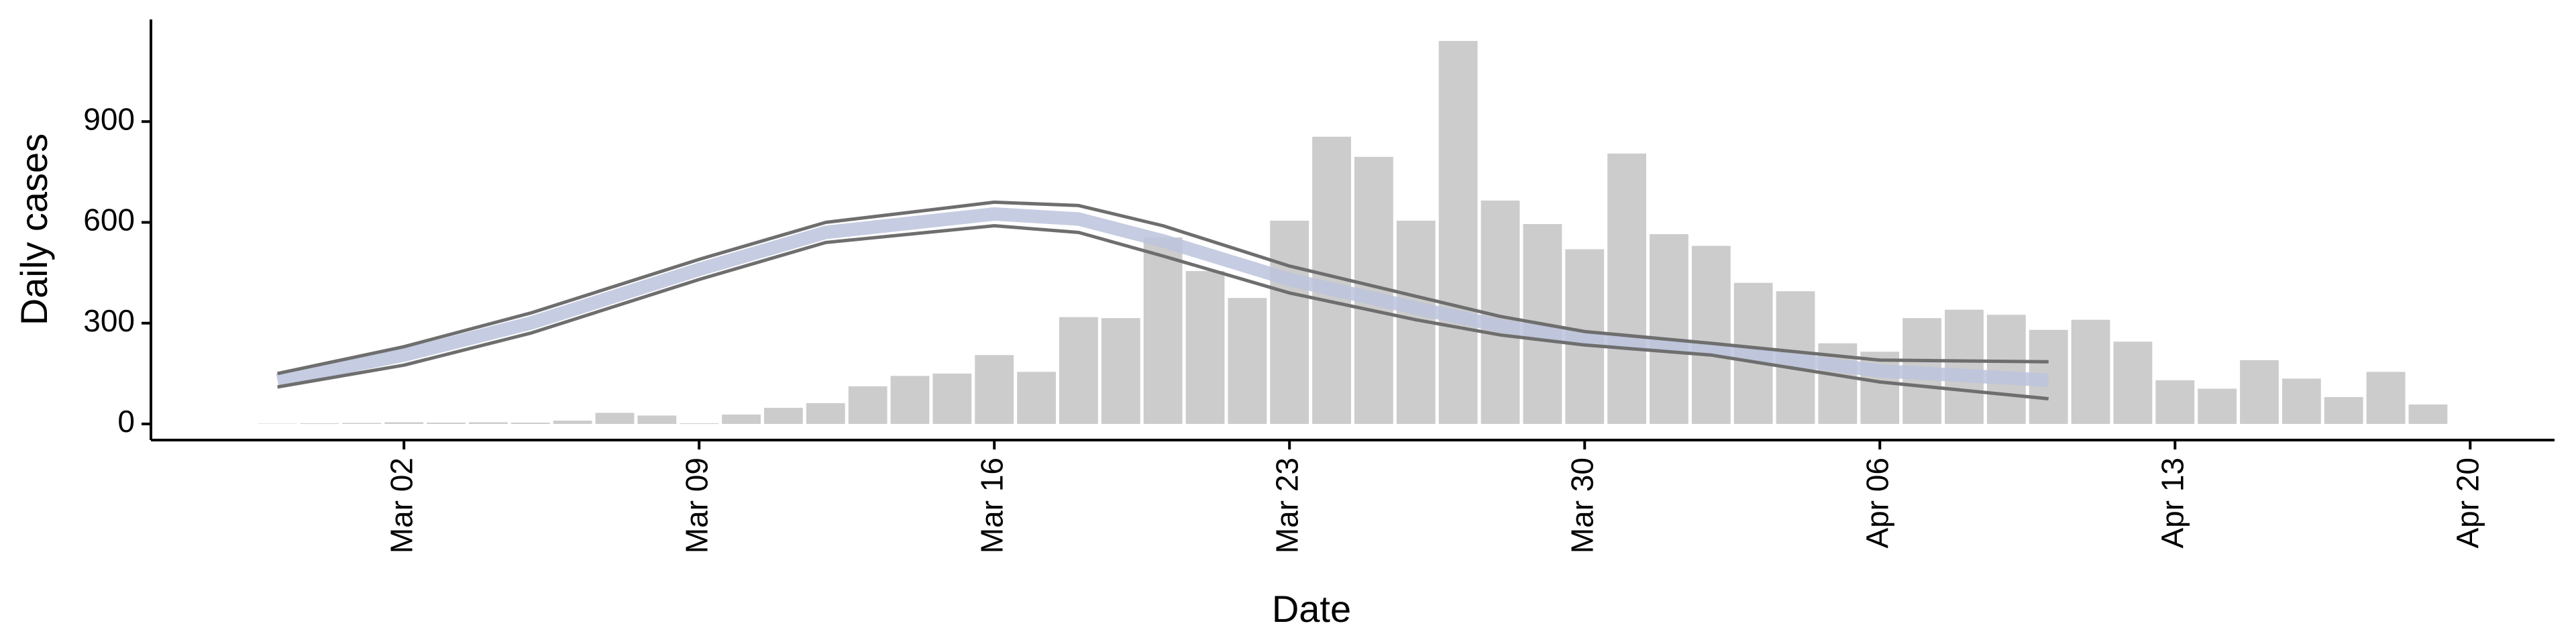 This screenshot has height=644, width=2576. Describe the element at coordinates (109, 320) in the screenshot. I see `y-tick-label: 300` at that location.